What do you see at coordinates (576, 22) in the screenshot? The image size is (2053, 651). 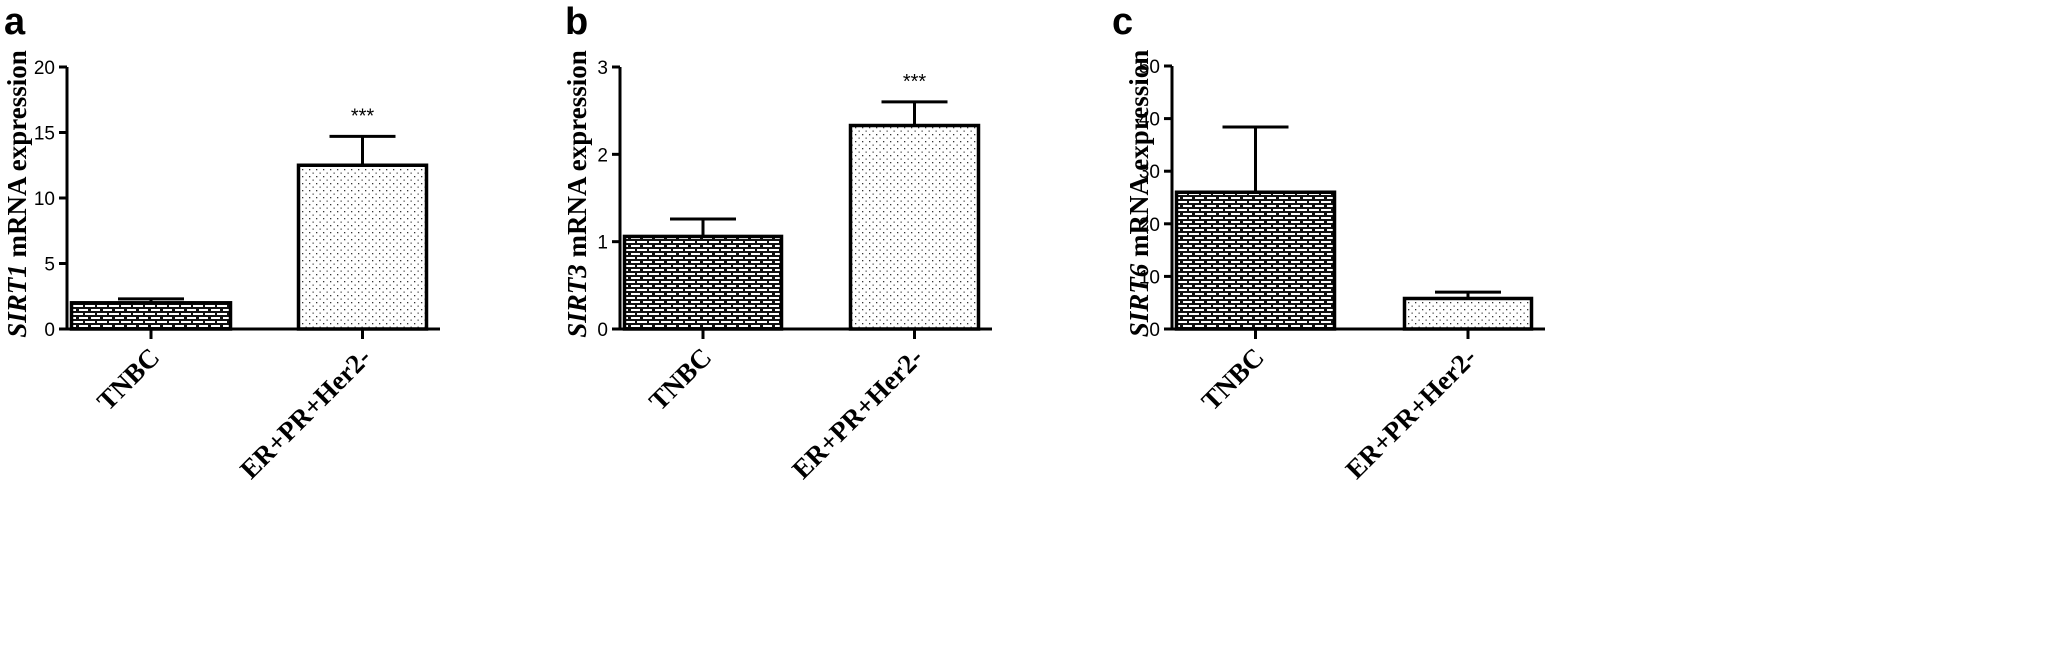 I see `panel-letter: b` at bounding box center [576, 22].